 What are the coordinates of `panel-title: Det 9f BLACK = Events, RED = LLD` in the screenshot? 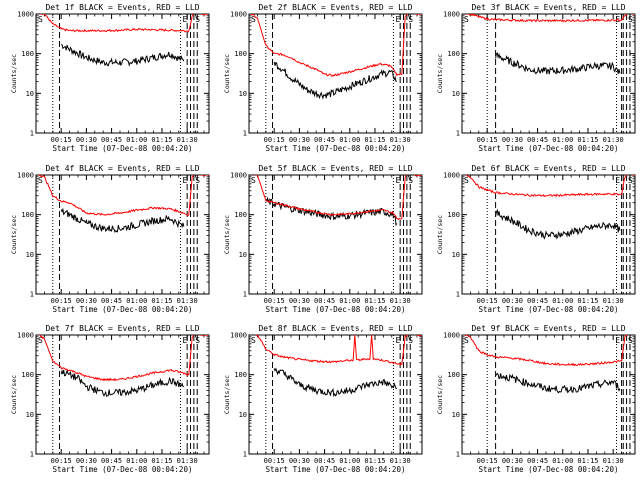 It's located at (548, 328).